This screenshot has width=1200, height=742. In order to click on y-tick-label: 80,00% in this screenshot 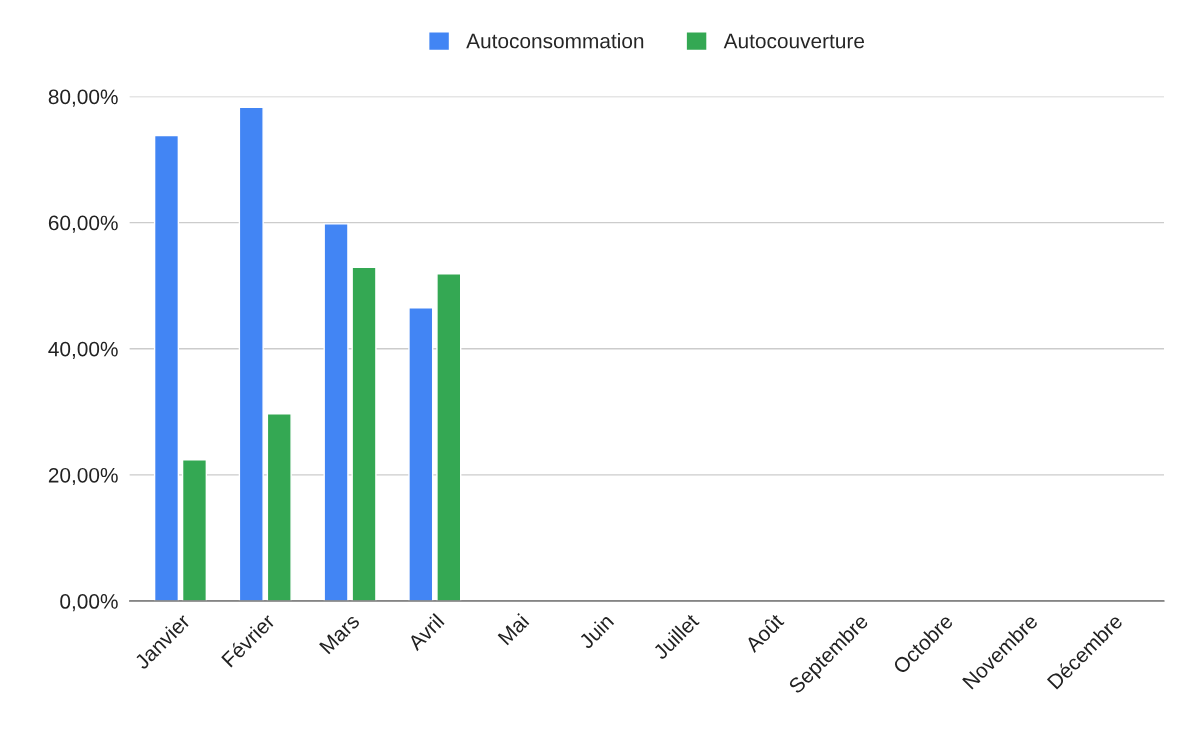, I will do `click(83, 98)`.